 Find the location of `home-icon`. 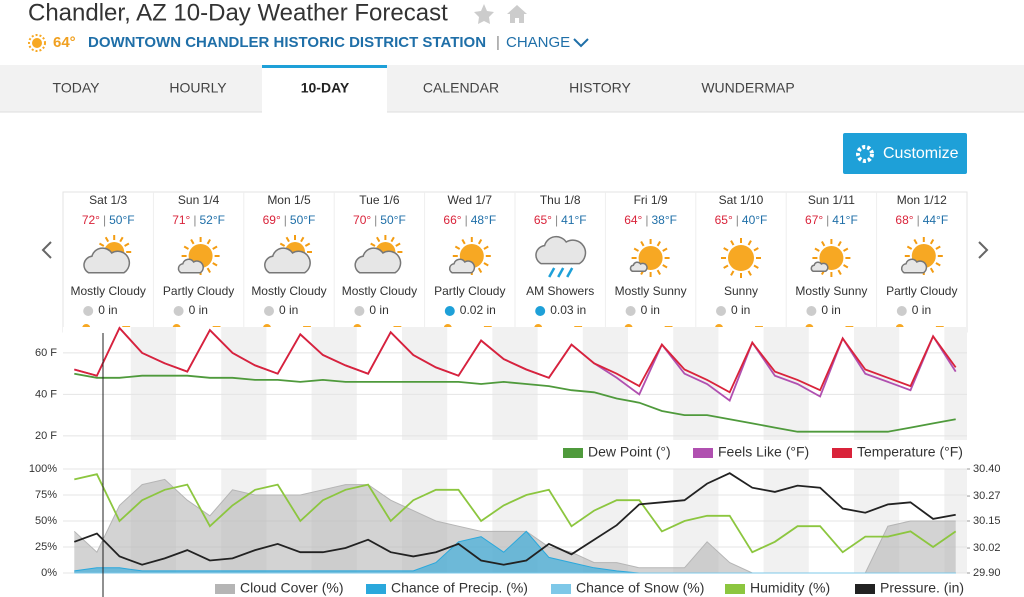

home-icon is located at coordinates (517, 14).